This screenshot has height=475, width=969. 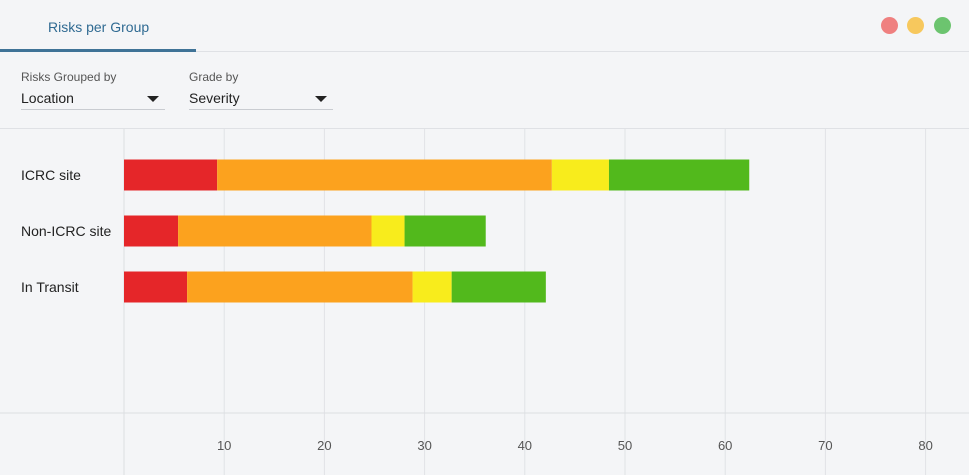 What do you see at coordinates (224, 445) in the screenshot?
I see `x-tick-label: 10` at bounding box center [224, 445].